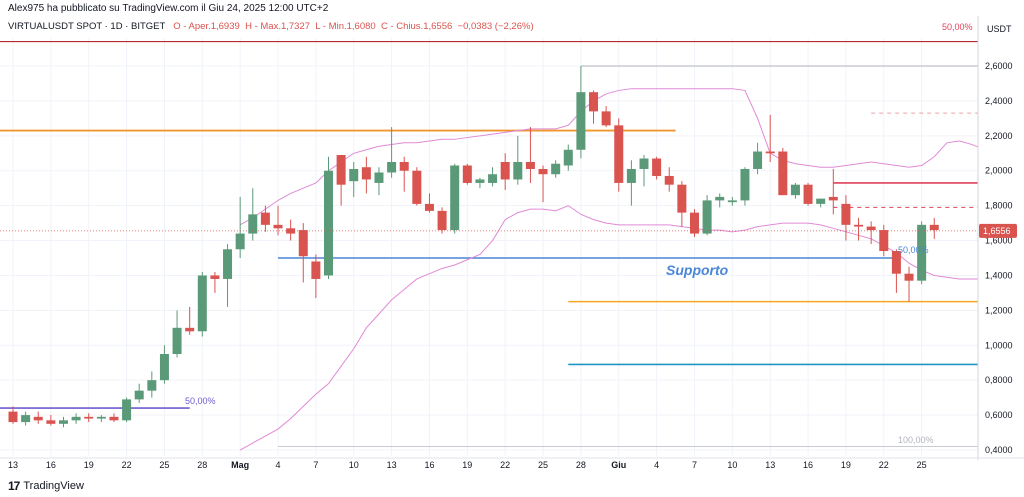 This screenshot has width=1024, height=497. Describe the element at coordinates (87, 26) in the screenshot. I see `symbol-name: VIRTUALUSDT SPOT · 1D · BITGET` at that location.